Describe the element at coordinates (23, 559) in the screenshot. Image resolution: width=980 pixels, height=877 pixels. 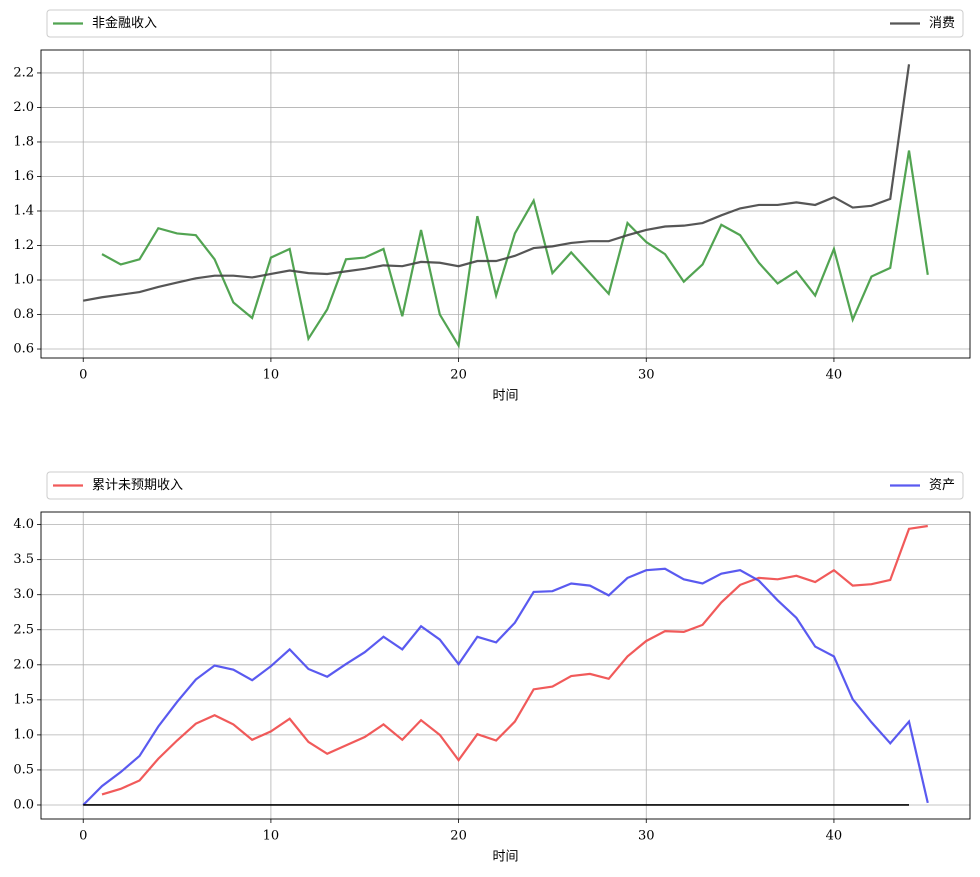
I see `y-tick-label: 3.5` at that location.